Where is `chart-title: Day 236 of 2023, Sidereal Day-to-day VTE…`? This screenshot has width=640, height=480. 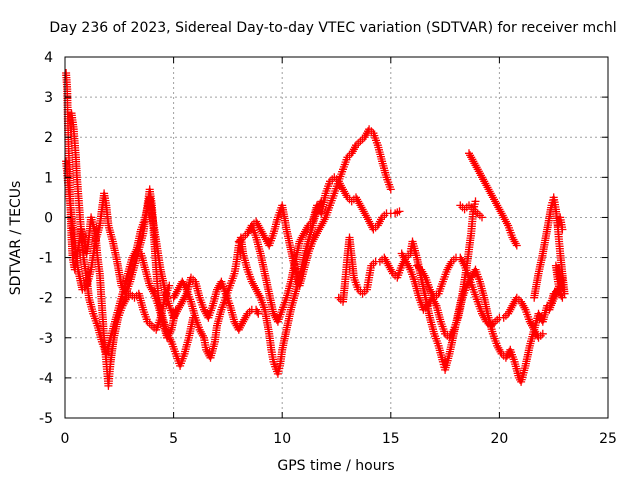
chart-title: Day 236 of 2023, Sidereal Day-to-day VTE… is located at coordinates (332, 28).